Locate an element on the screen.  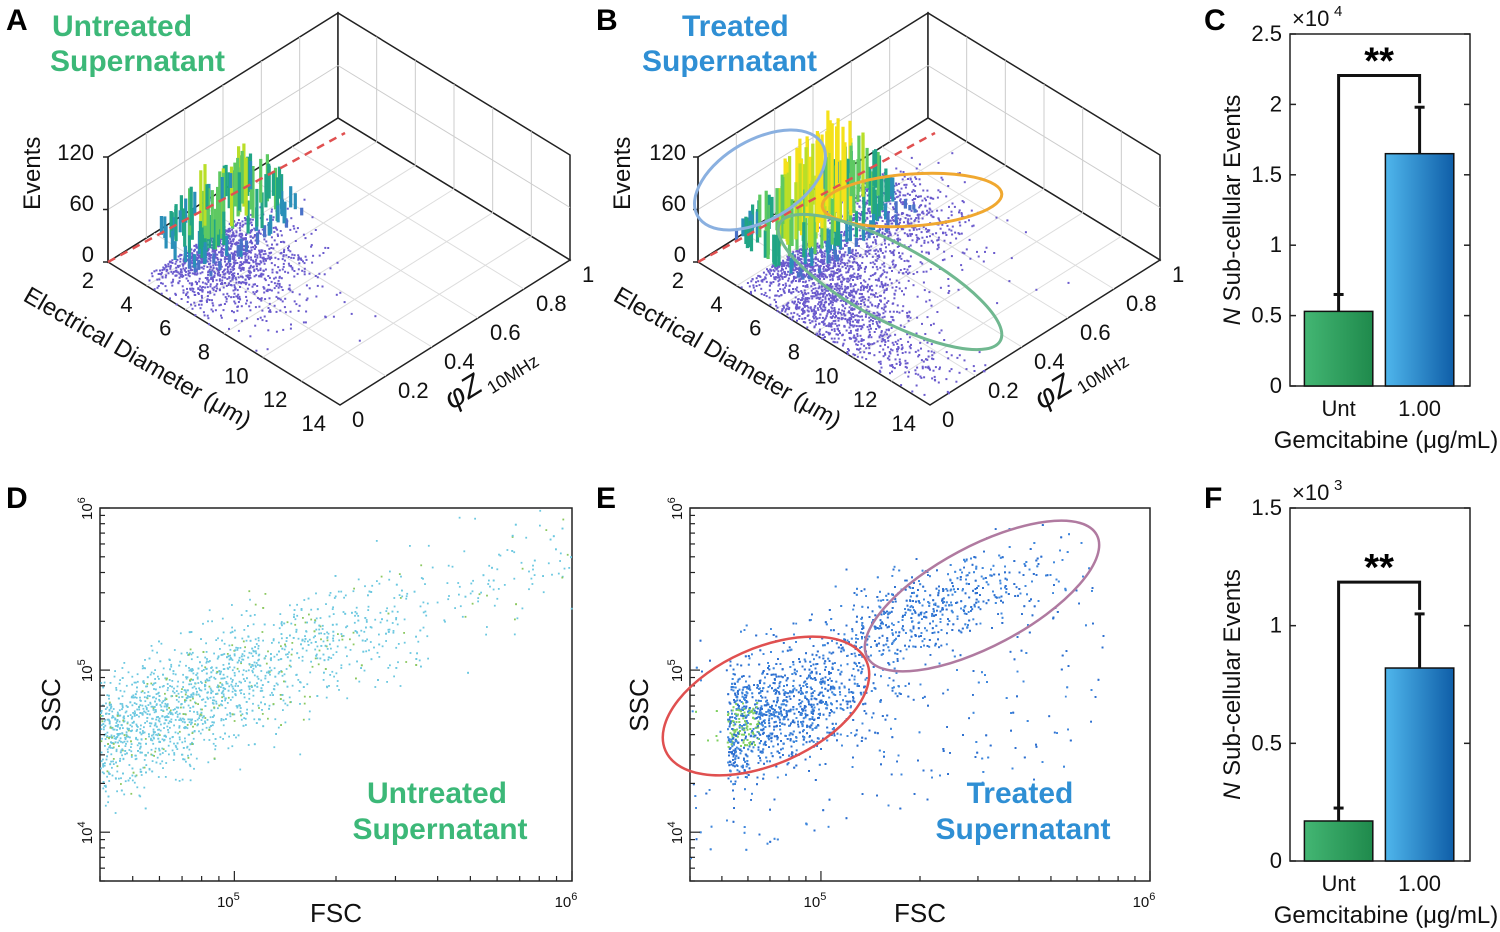
z-tick-b-120: 120 is located at coordinates (667, 152).